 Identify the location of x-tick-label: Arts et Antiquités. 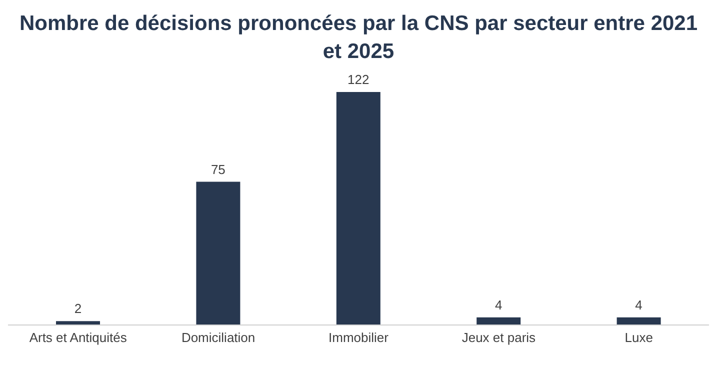
(78, 338).